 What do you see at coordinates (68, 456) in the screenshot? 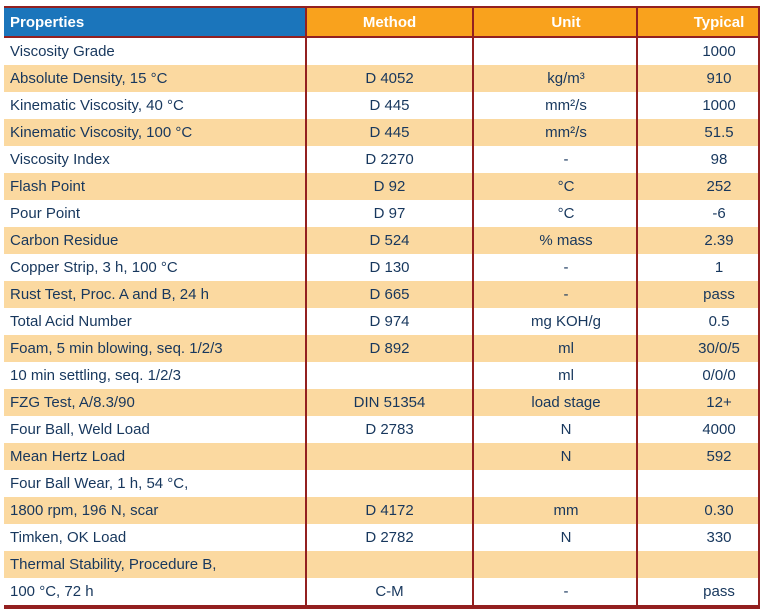
I see `cell-property: Mean Hertz Load` at bounding box center [68, 456].